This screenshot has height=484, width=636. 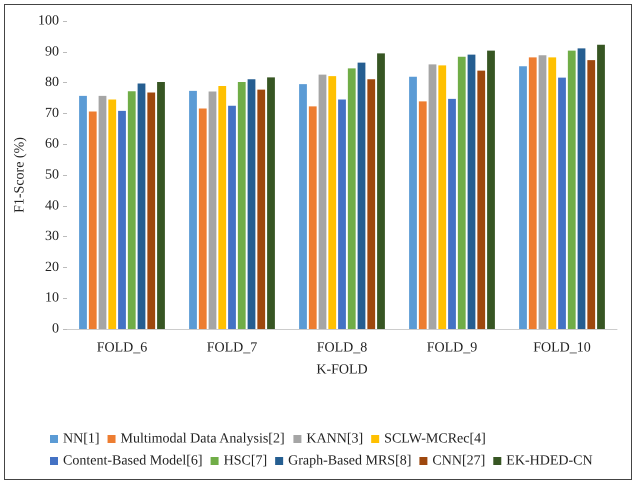 What do you see at coordinates (52, 82) in the screenshot?
I see `y-tick-label: 80` at bounding box center [52, 82].